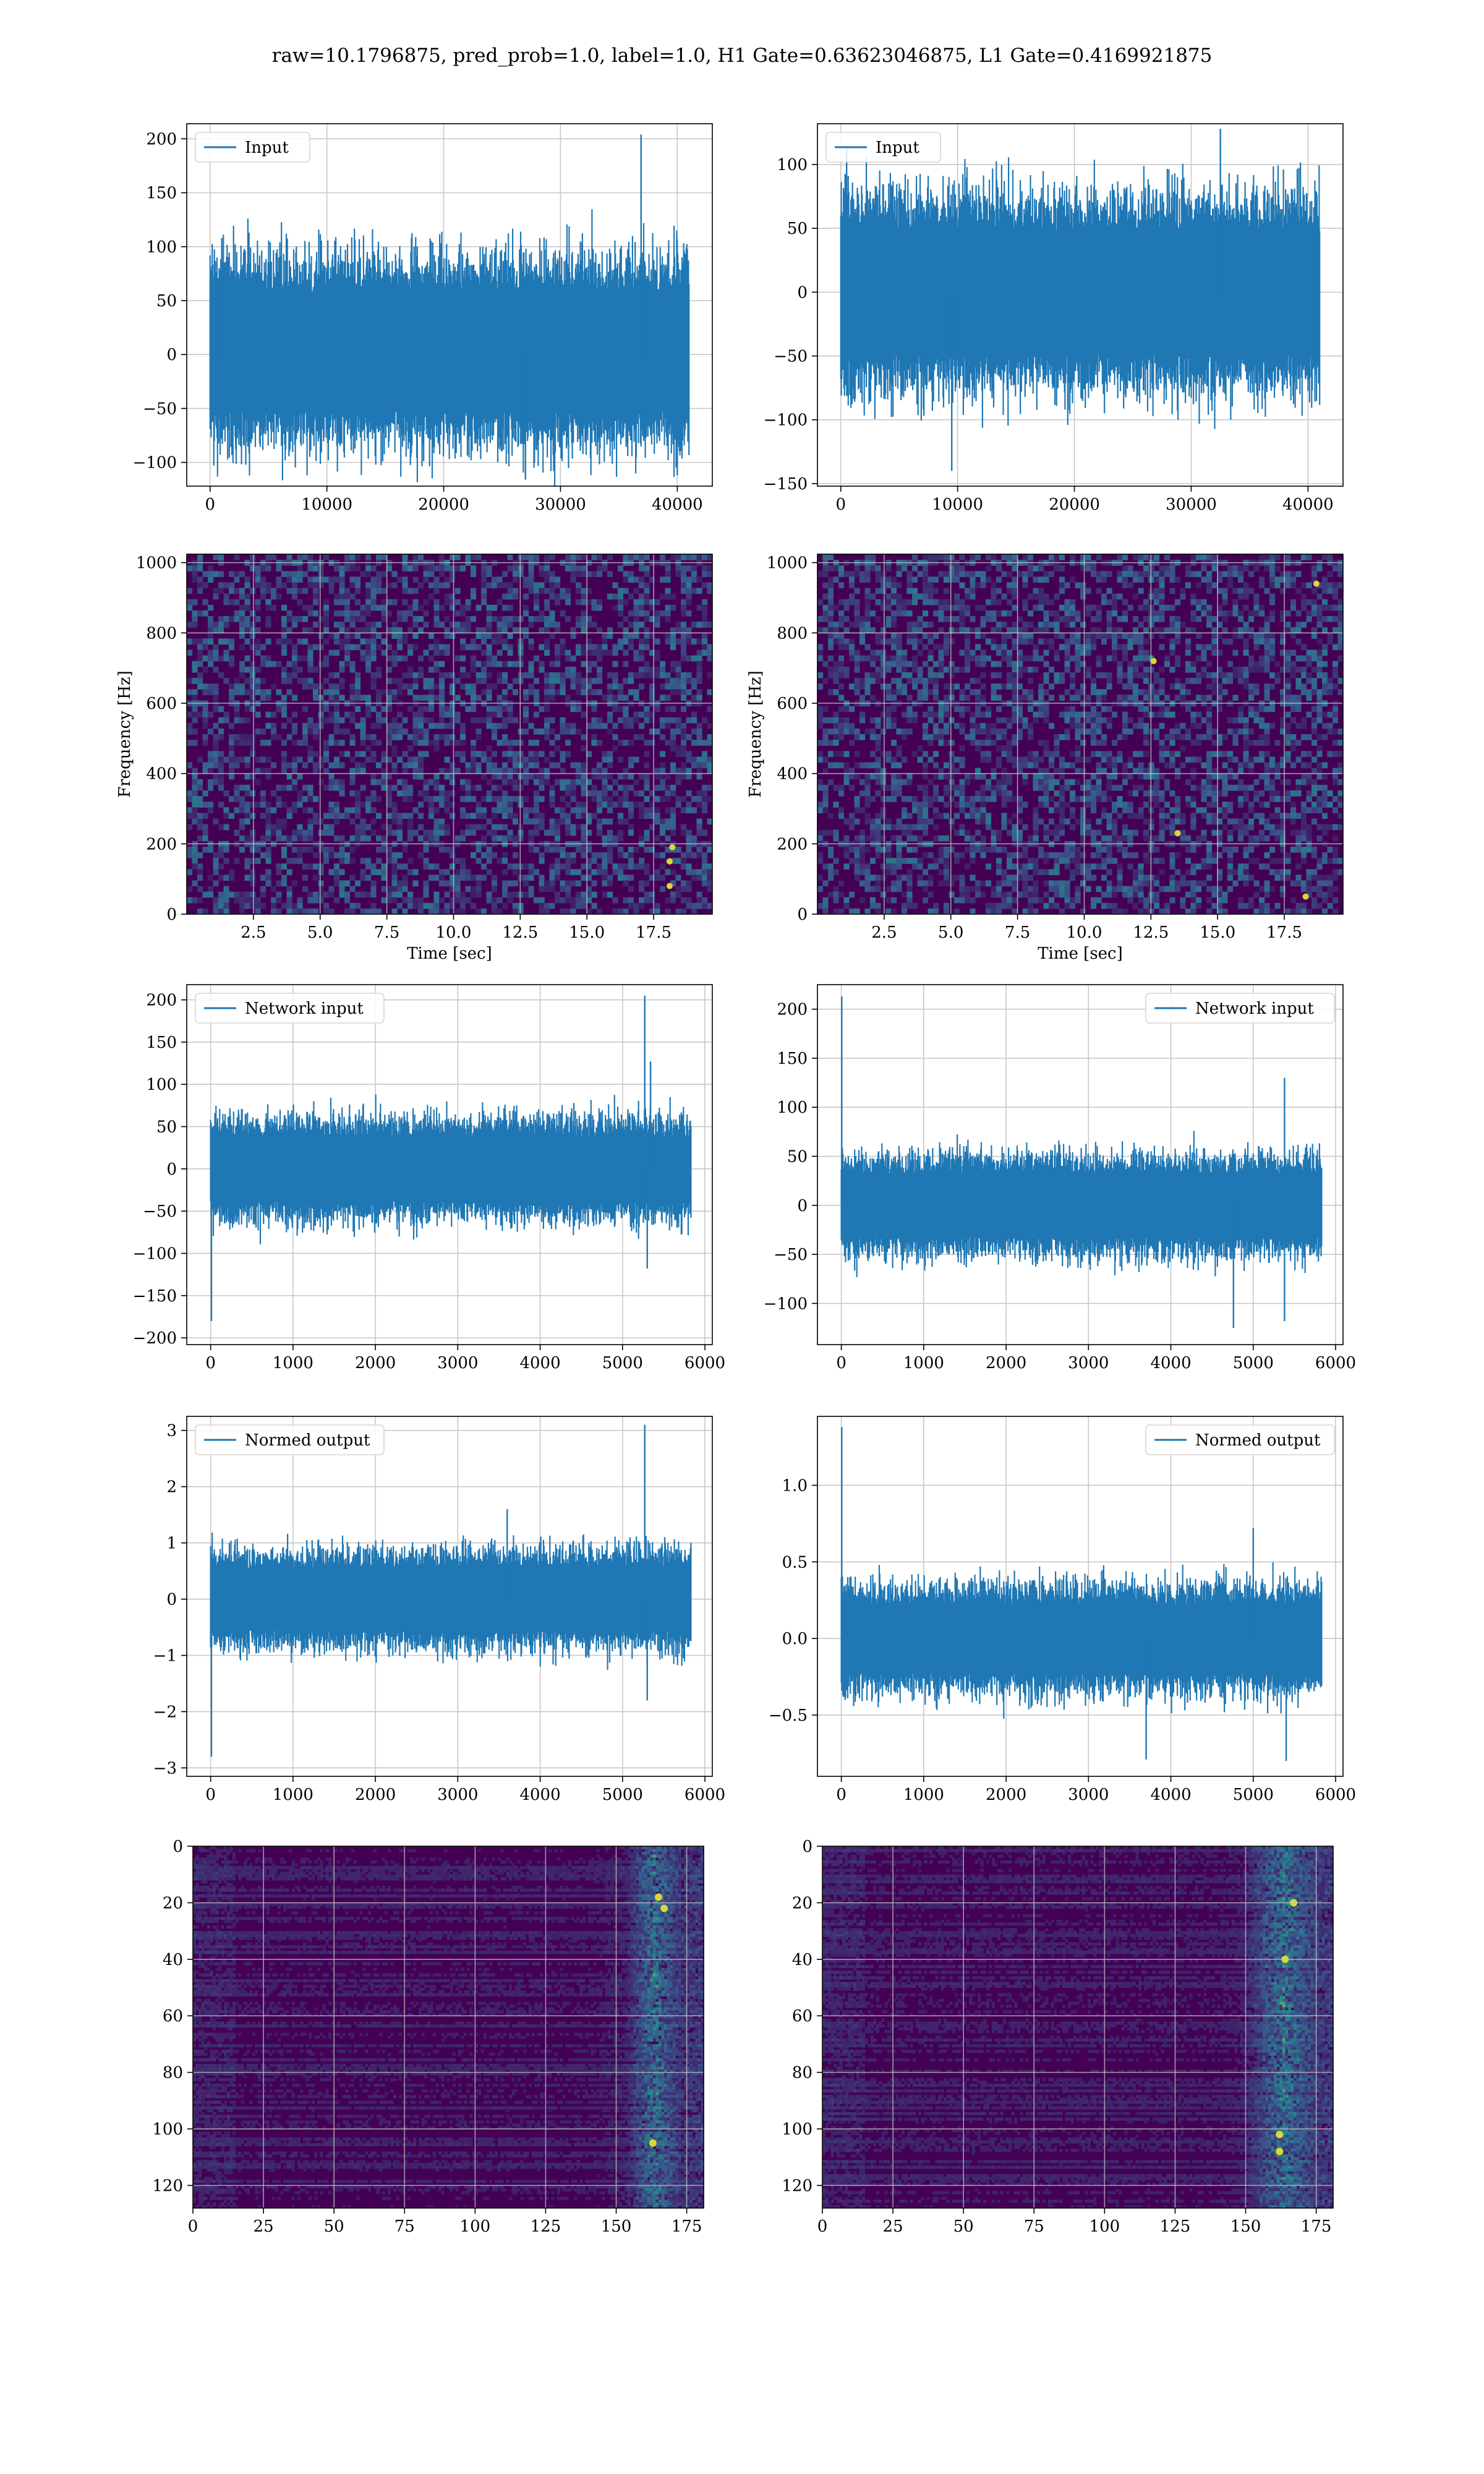  Describe the element at coordinates (334, 2226) in the screenshot. I see `x-tick-label: 50` at that location.